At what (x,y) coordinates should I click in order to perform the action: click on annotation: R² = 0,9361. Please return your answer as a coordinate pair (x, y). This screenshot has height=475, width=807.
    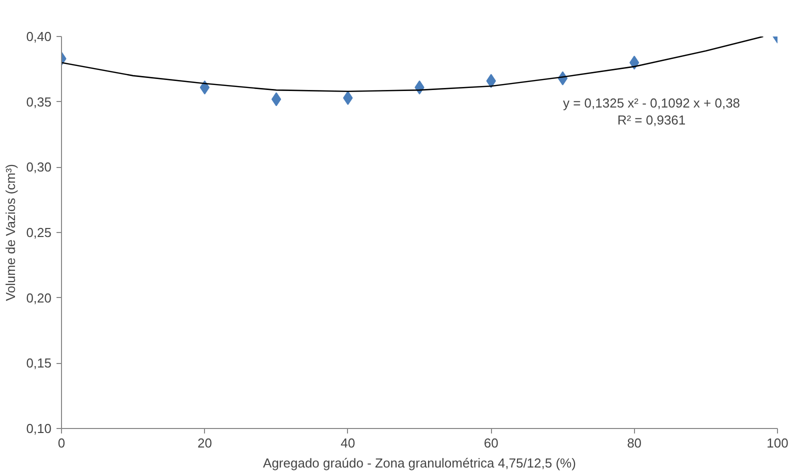
    Looking at the image, I should click on (651, 120).